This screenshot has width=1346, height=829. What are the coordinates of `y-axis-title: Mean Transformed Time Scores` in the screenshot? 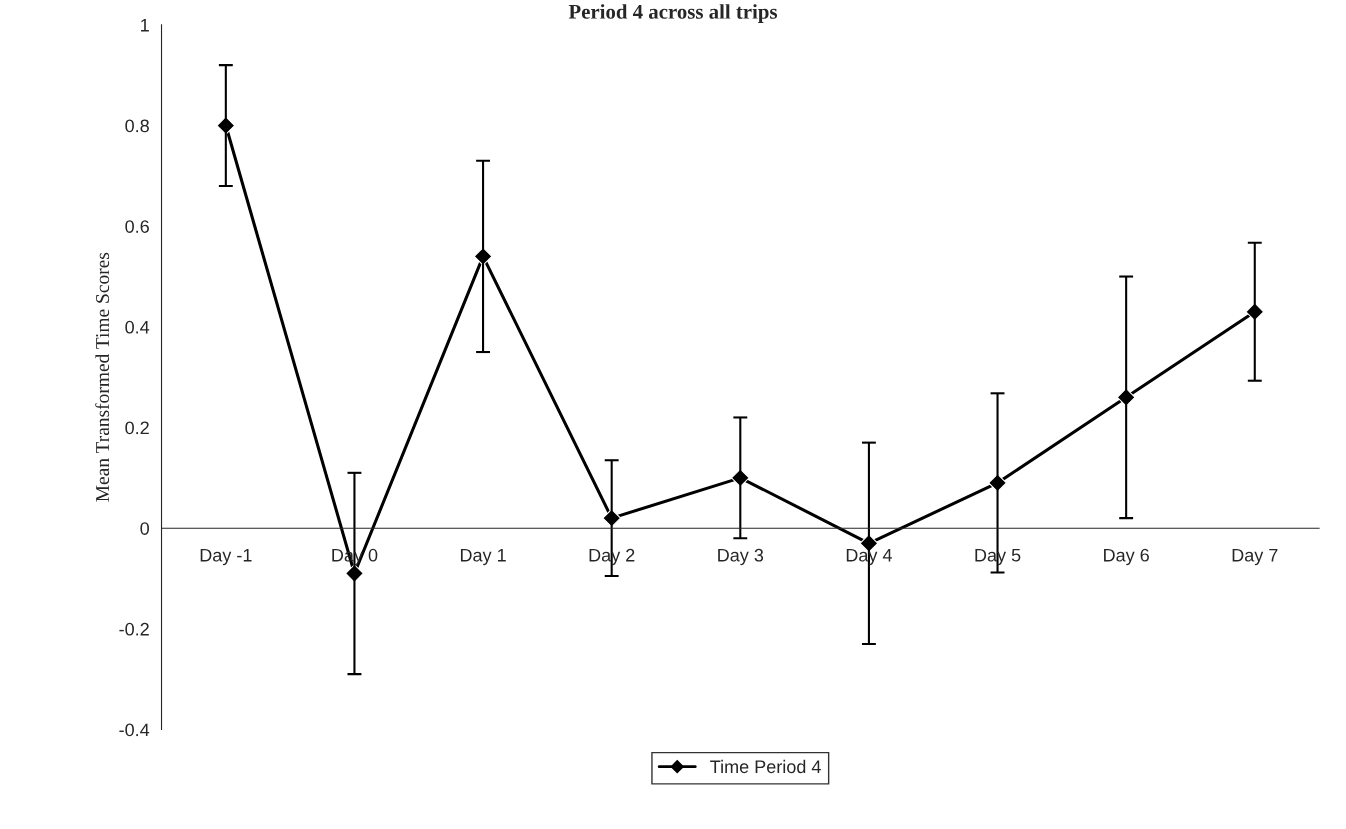 It's located at (102, 377).